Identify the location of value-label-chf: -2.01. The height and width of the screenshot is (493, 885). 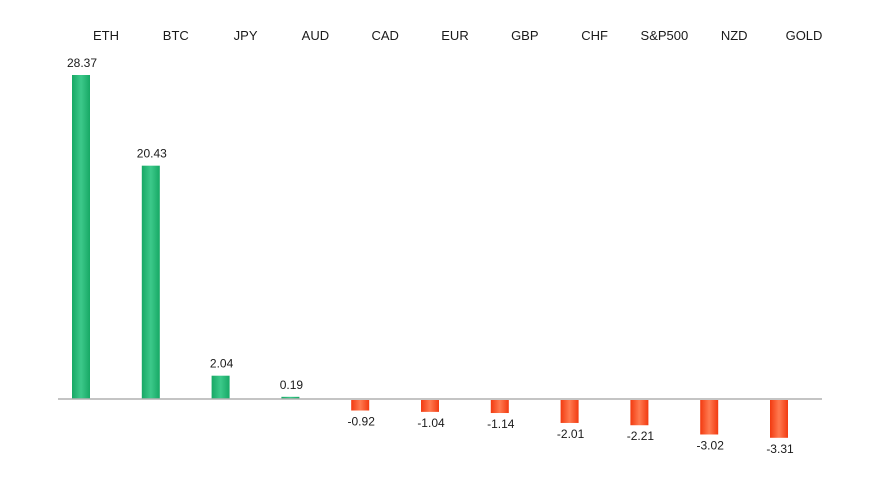
(571, 434).